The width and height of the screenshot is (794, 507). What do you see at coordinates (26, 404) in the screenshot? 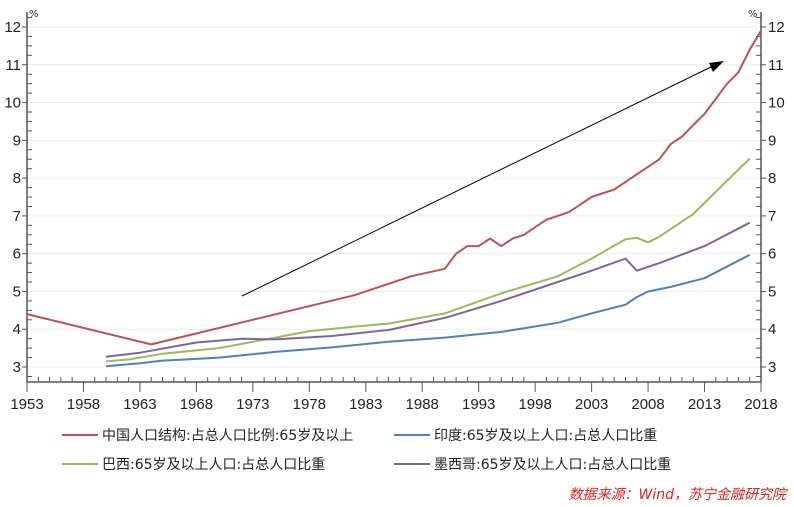
I see `x-tick-label: 1953` at bounding box center [26, 404].